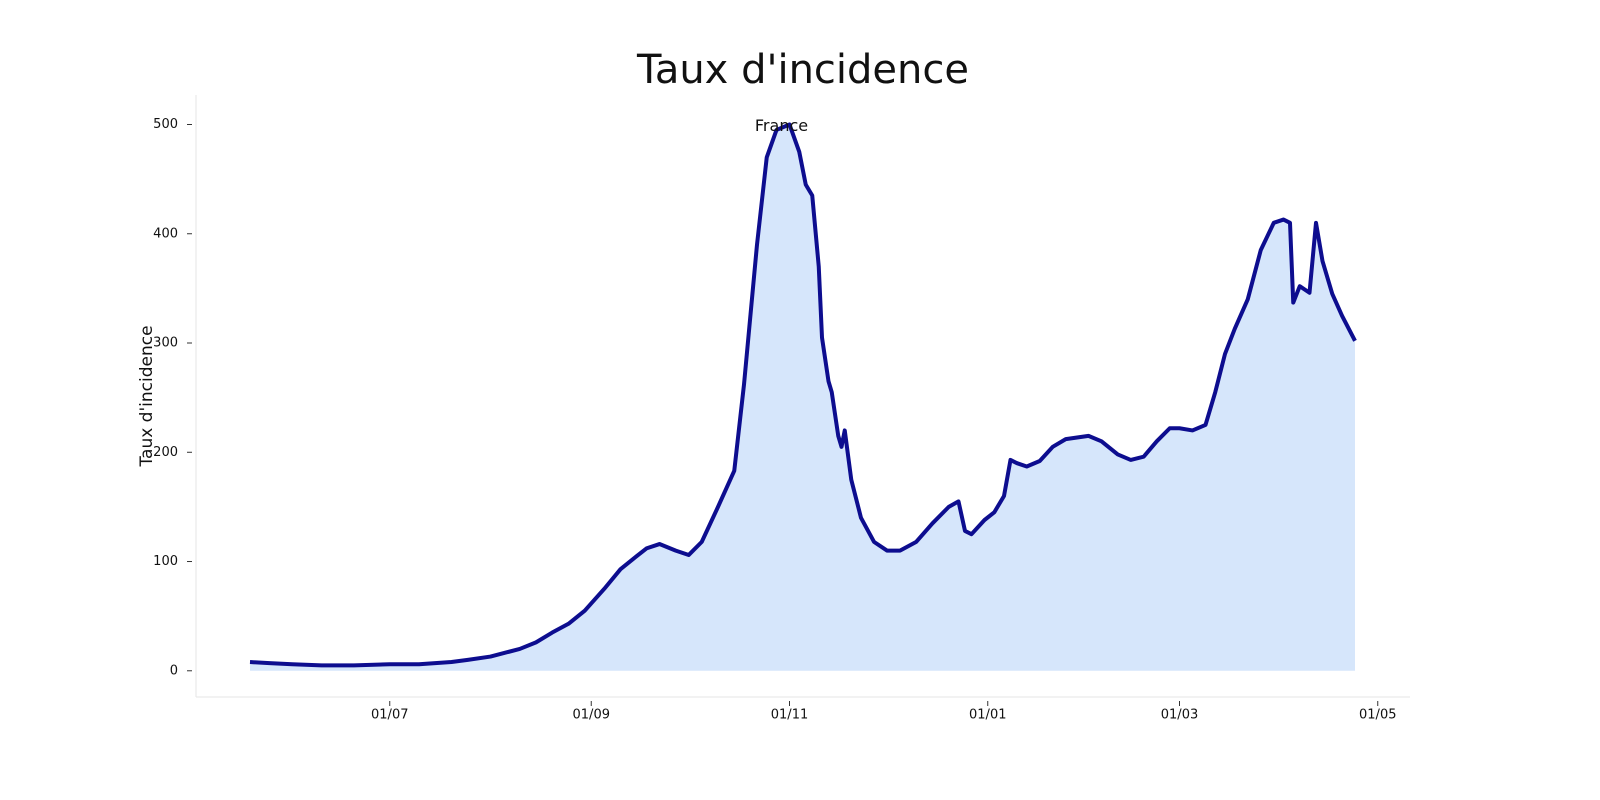 This screenshot has height=800, width=1600. What do you see at coordinates (389, 715) in the screenshot?
I see `x-tick-label: 01/07` at bounding box center [389, 715].